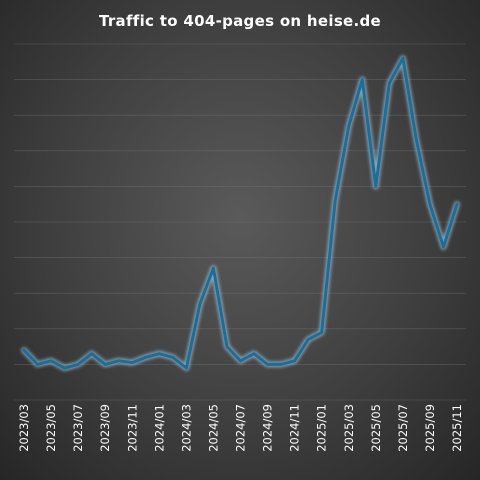 The height and width of the screenshot is (480, 480). What do you see at coordinates (78, 428) in the screenshot?
I see `x-tick-label: 2023/07` at bounding box center [78, 428].